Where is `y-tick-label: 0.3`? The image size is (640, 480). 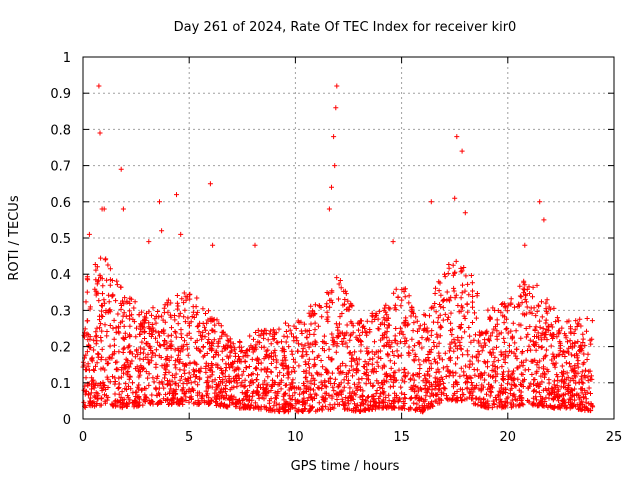 y-tick-label: 0.3 is located at coordinates (60, 311).